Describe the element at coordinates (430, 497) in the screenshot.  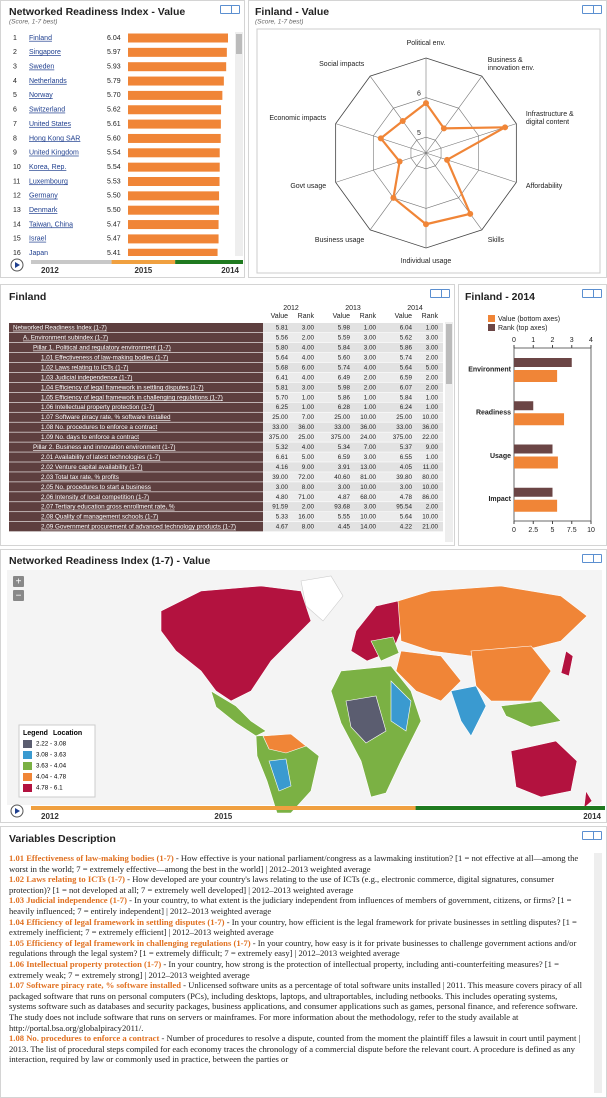
I see `cell: 86.00` at that location.